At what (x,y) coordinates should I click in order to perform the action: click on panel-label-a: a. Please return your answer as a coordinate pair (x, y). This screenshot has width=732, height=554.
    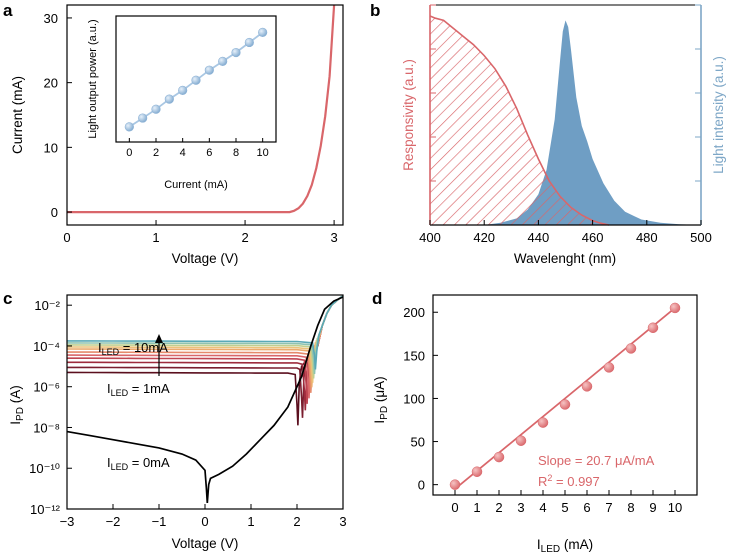
    Looking at the image, I should click on (8, 10).